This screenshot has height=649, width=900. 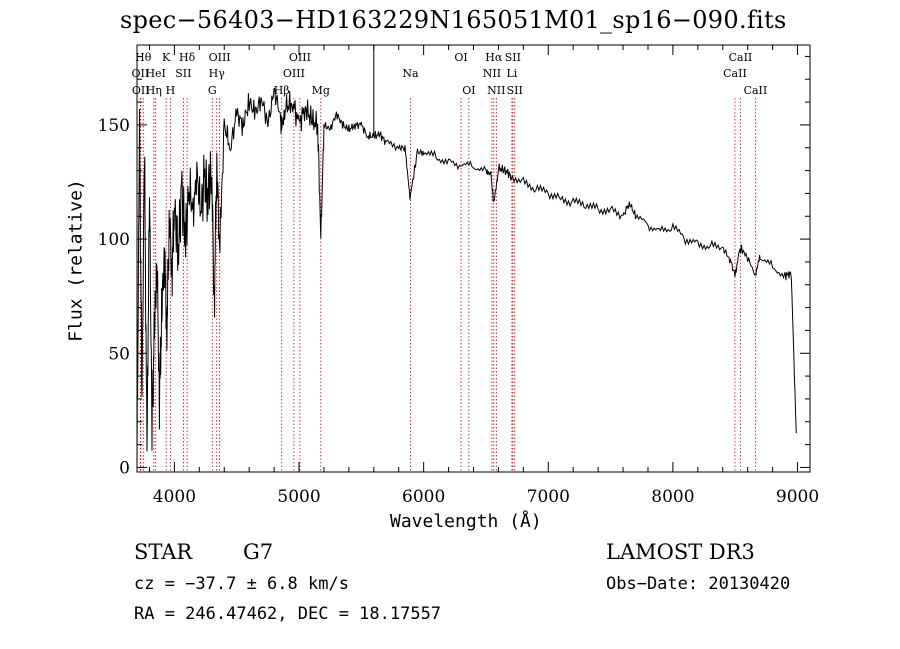 I want to click on y-tick-label-2: 100, so click(x=114, y=240).